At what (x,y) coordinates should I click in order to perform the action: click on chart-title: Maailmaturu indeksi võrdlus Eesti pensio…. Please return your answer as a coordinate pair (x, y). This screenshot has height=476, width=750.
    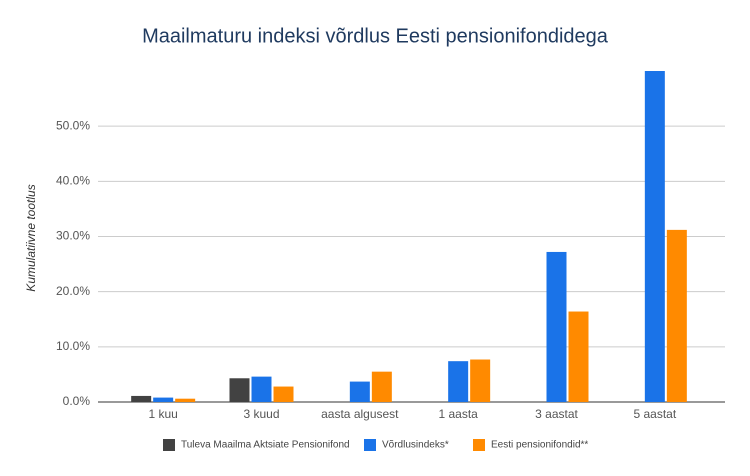
    Looking at the image, I should click on (375, 36).